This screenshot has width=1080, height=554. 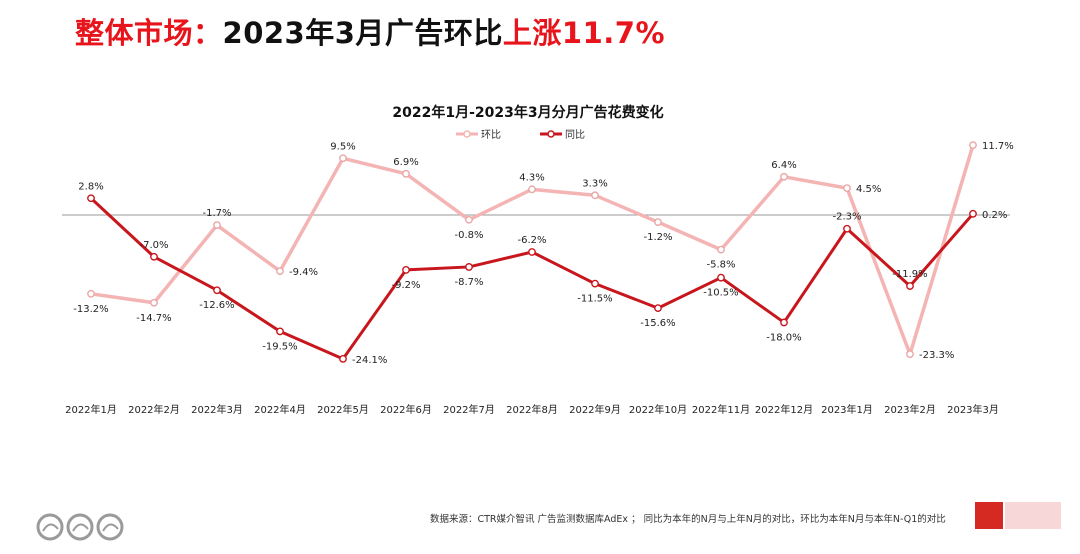 I want to click on data-label: 6.9%, so click(x=405, y=162).